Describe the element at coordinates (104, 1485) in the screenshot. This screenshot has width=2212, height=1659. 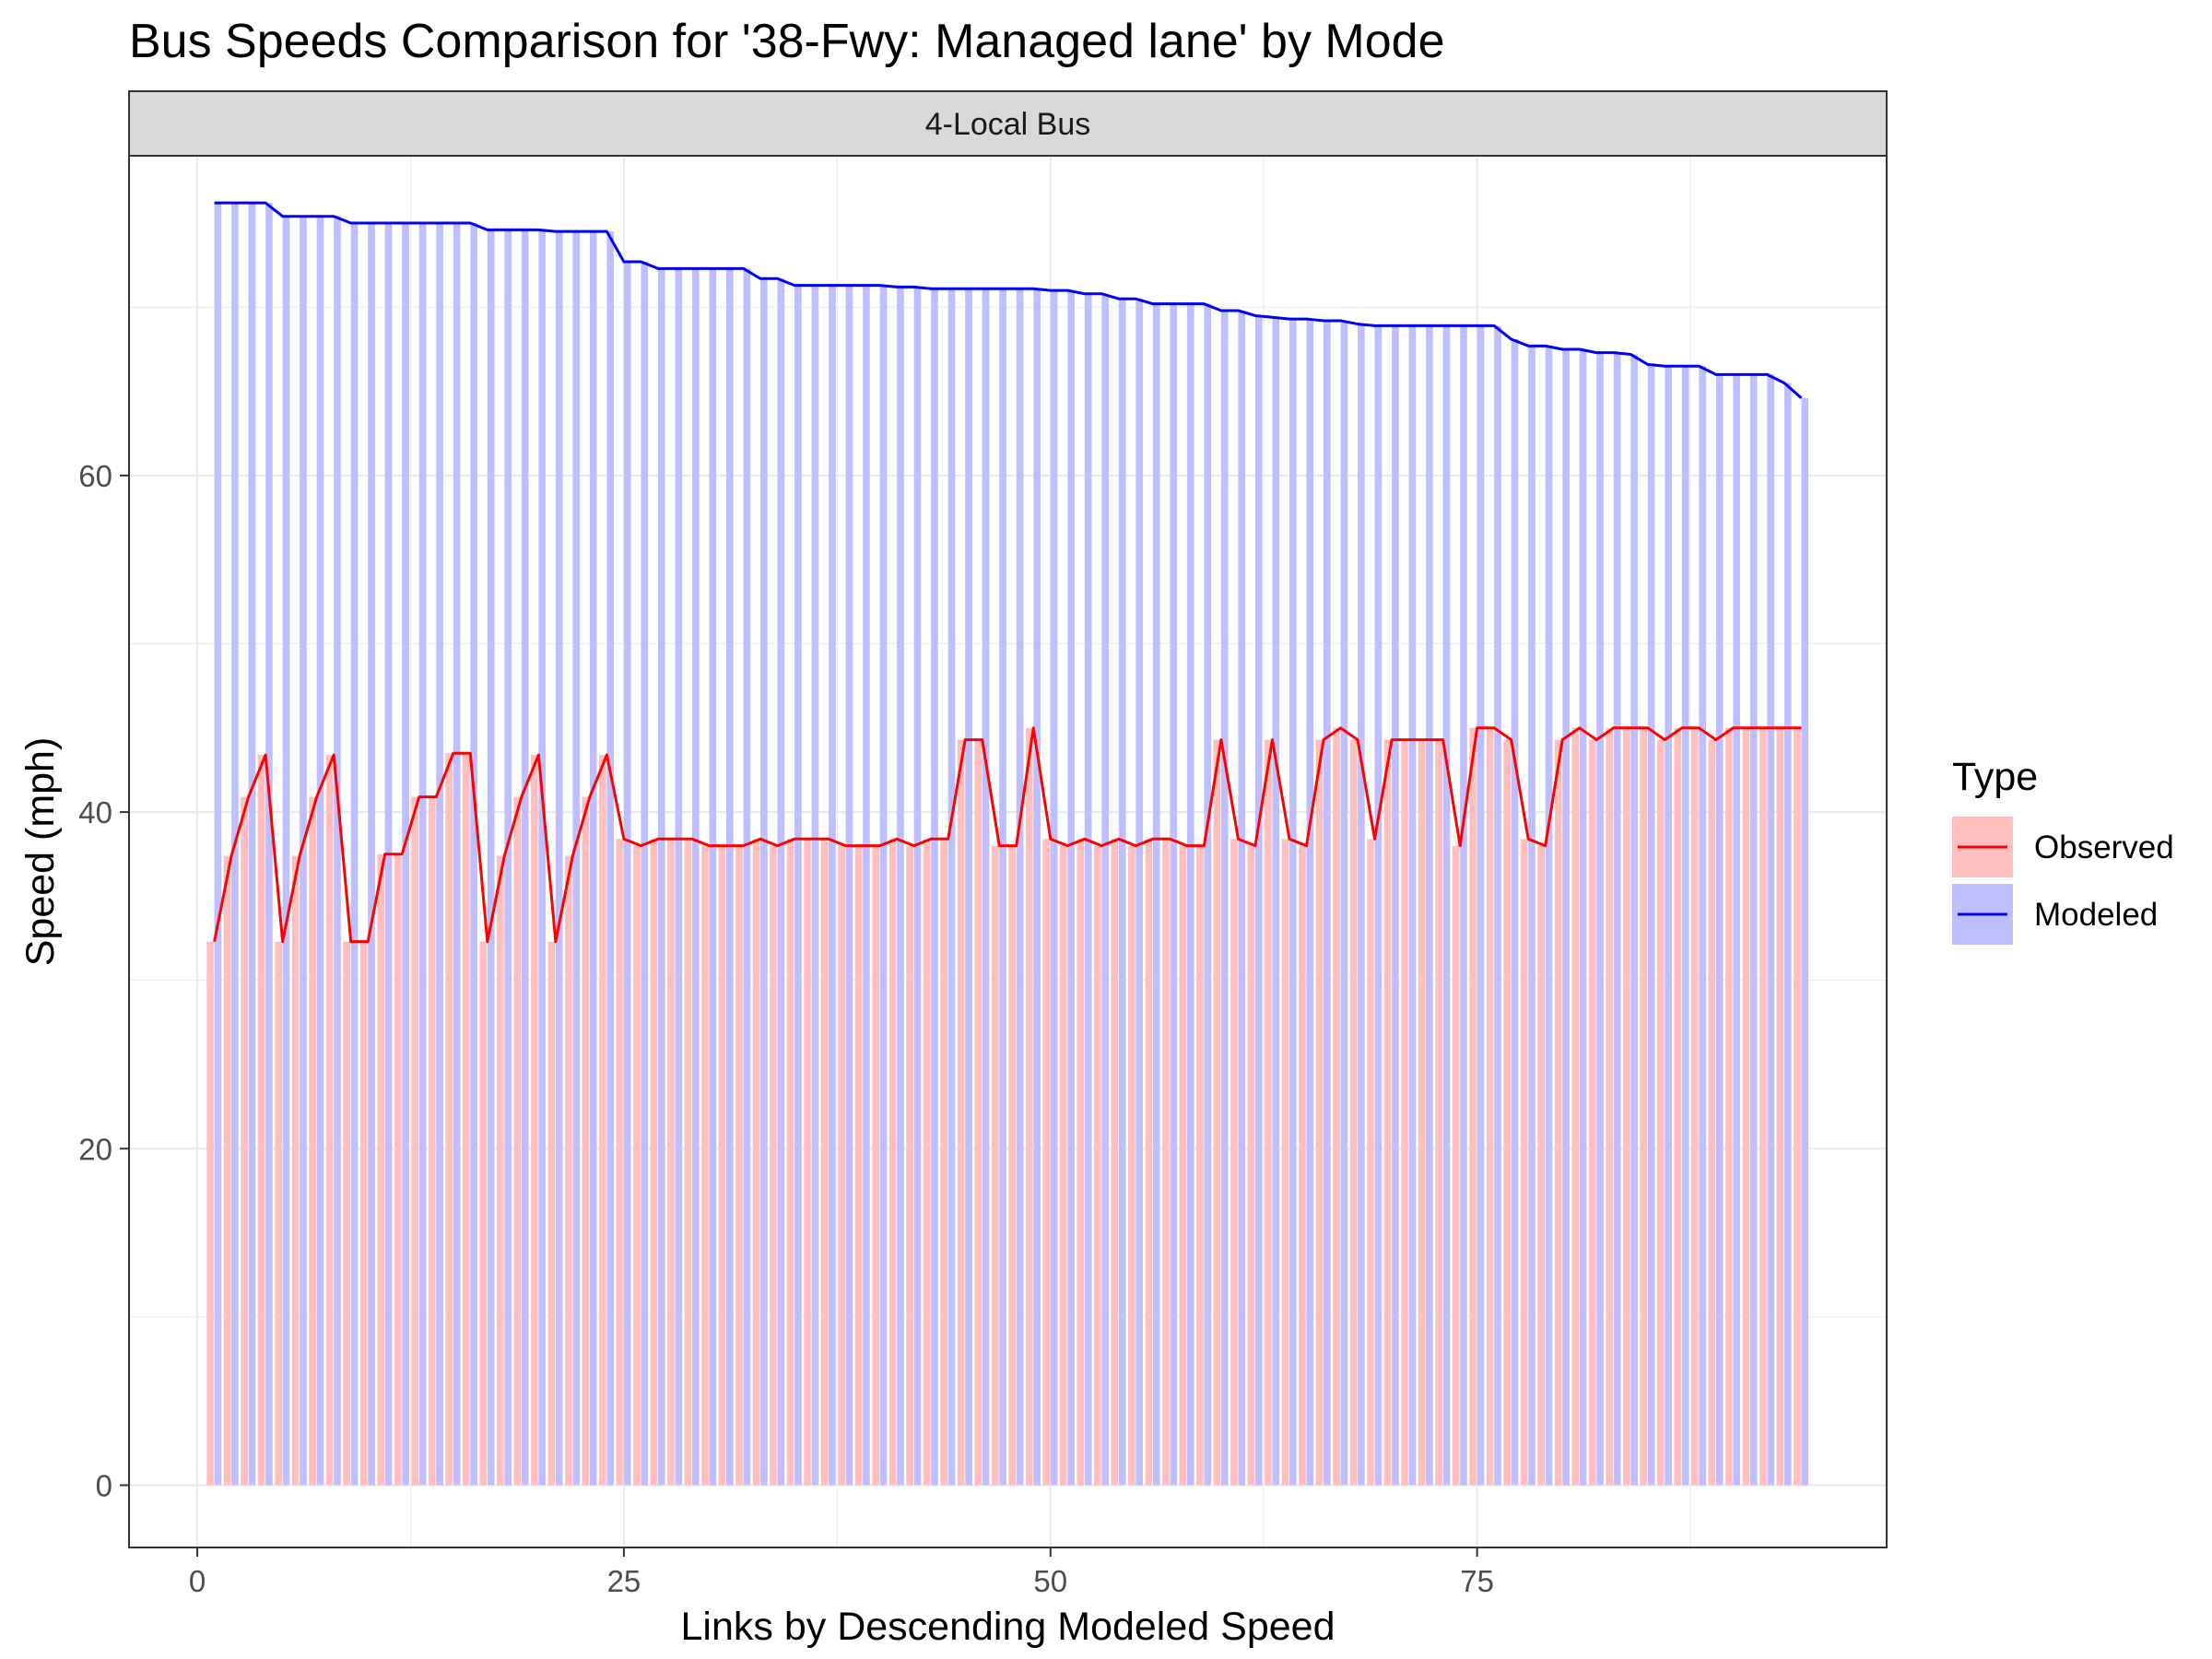
I see `y-tick-label: 0` at that location.